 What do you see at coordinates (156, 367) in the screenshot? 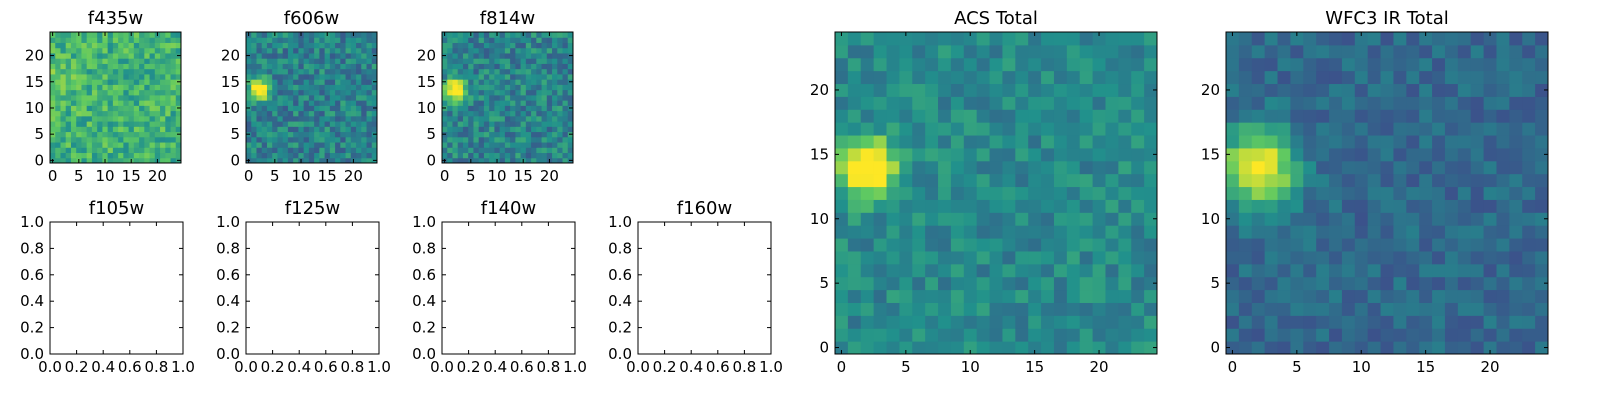
I see `x-tick-label: 0.8` at bounding box center [156, 367].